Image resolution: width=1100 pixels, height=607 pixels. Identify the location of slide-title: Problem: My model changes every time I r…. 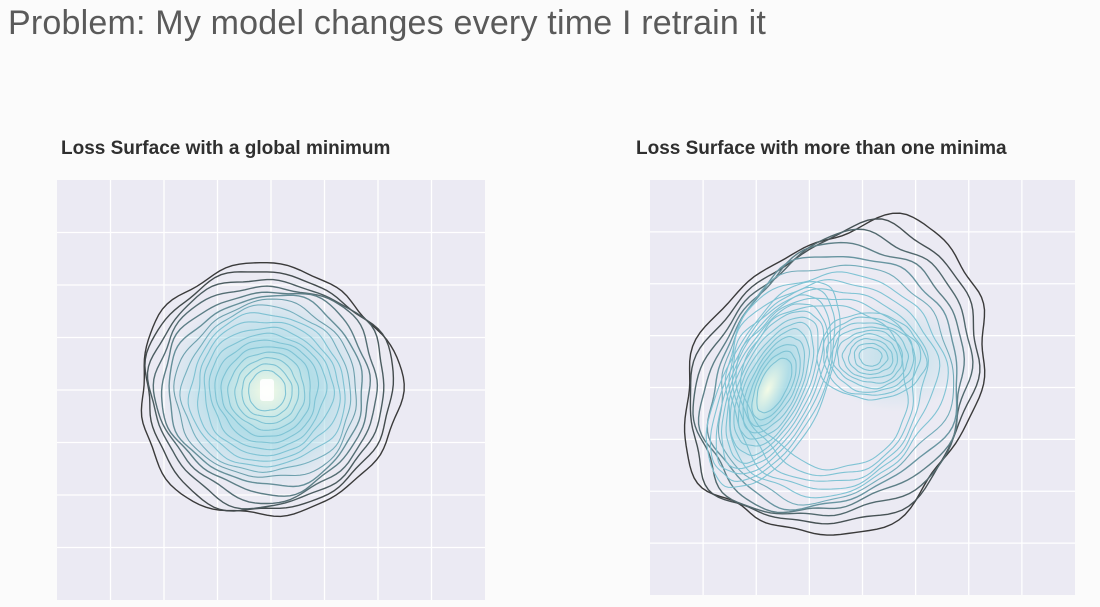
(387, 23).